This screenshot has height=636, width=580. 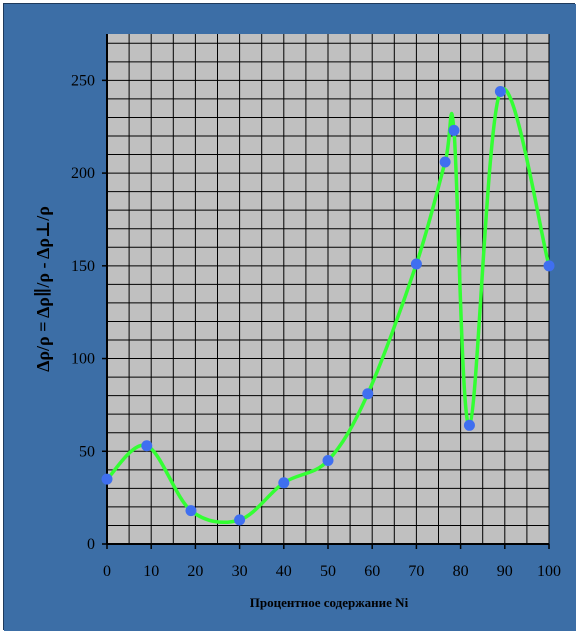 What do you see at coordinates (83, 80) in the screenshot?
I see `y-tick-label: 250` at bounding box center [83, 80].